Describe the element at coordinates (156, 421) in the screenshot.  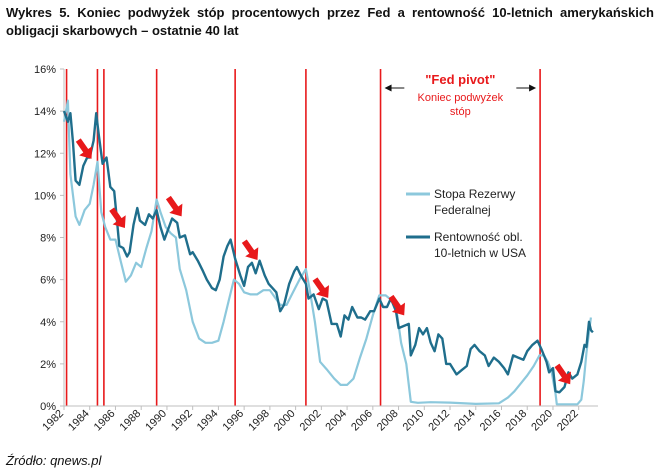
I see `x-tick-label: 1990` at that location.